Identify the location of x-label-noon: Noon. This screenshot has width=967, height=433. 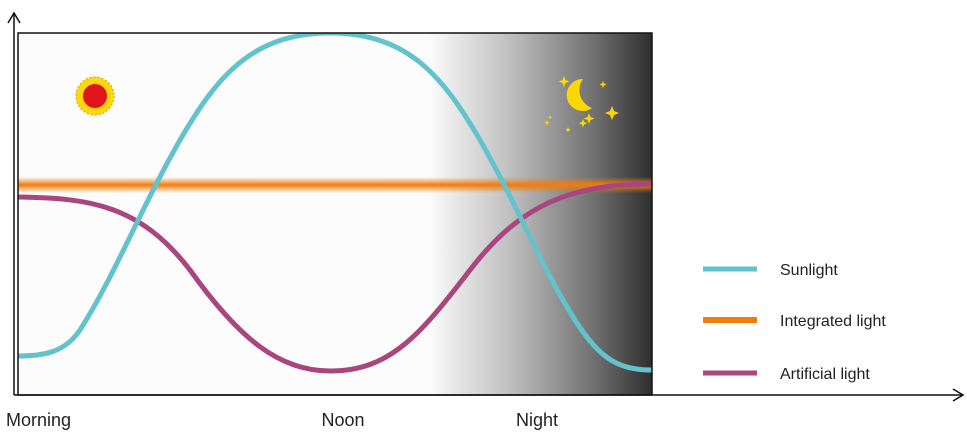
(342, 420).